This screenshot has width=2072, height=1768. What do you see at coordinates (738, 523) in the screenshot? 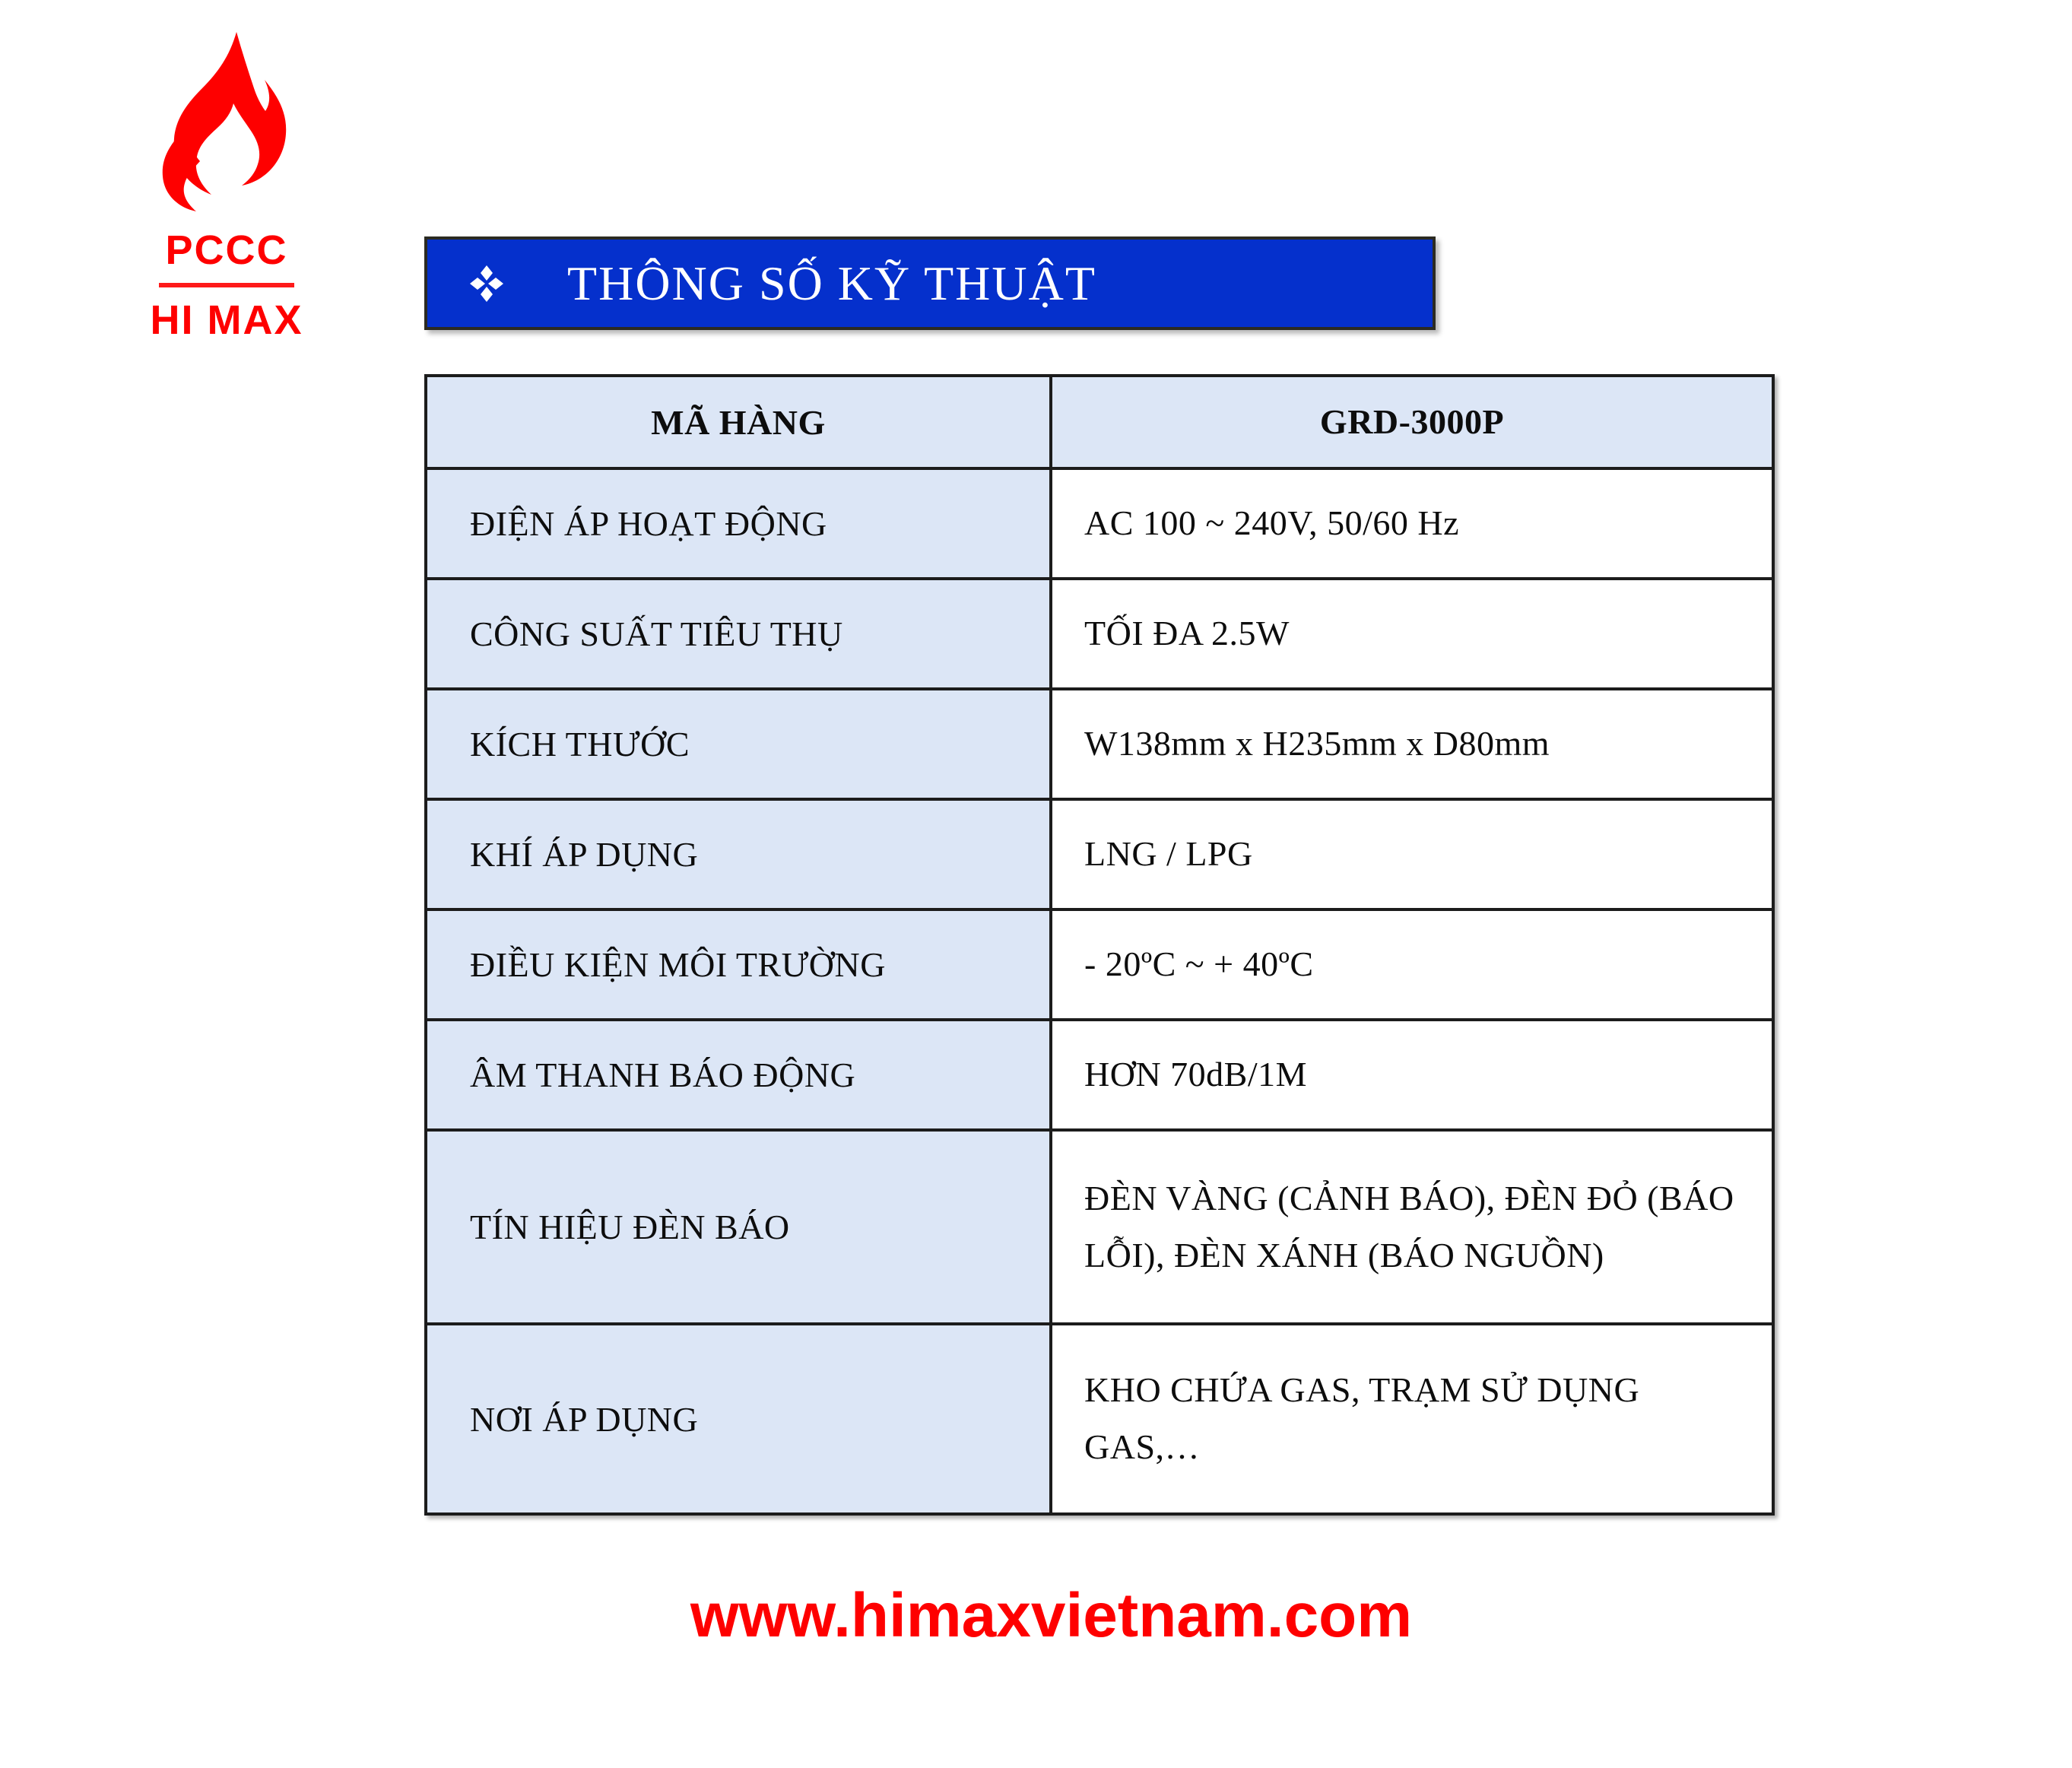
I see `spec-label: ĐIỆN ÁP HOẠT ĐỘNG` at bounding box center [738, 523].